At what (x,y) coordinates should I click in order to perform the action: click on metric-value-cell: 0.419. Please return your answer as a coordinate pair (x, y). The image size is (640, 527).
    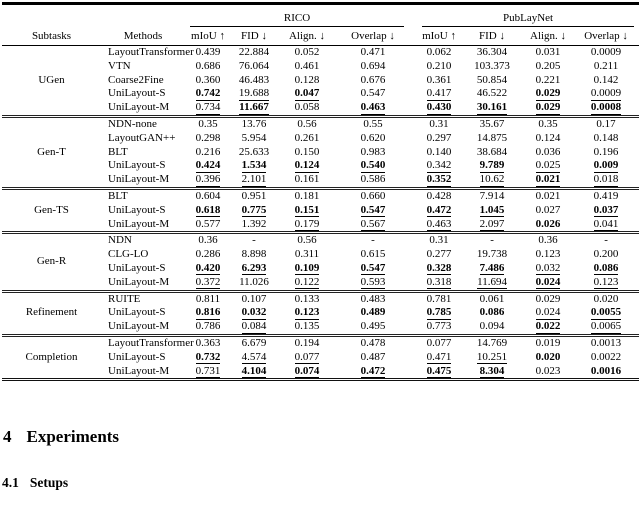
    Looking at the image, I should click on (606, 195).